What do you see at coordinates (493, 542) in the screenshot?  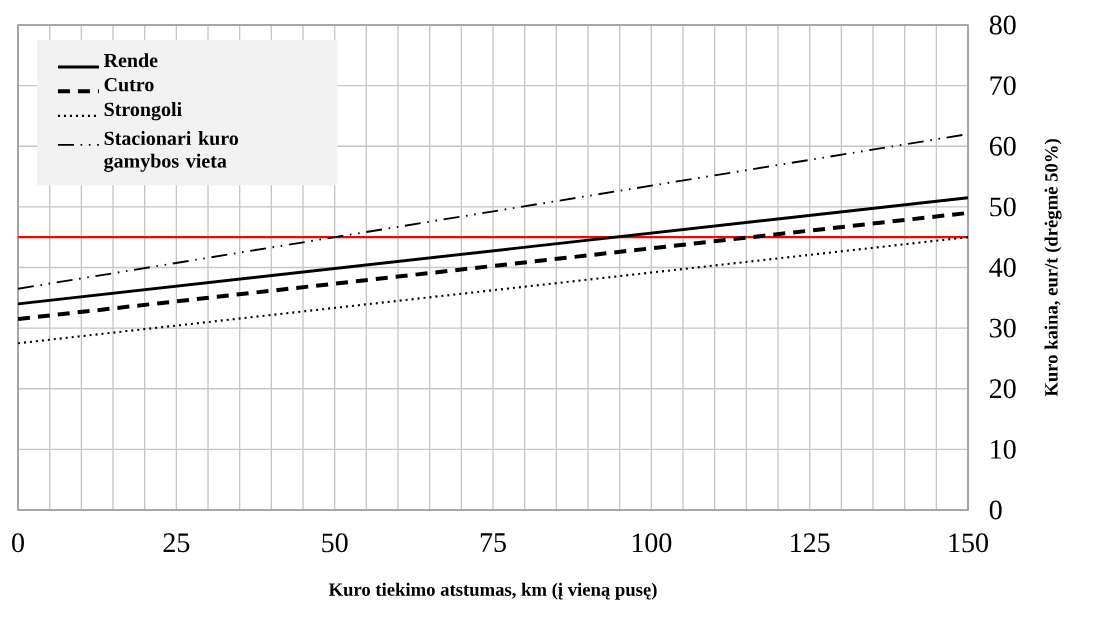 I see `x-tick-label: 75` at bounding box center [493, 542].